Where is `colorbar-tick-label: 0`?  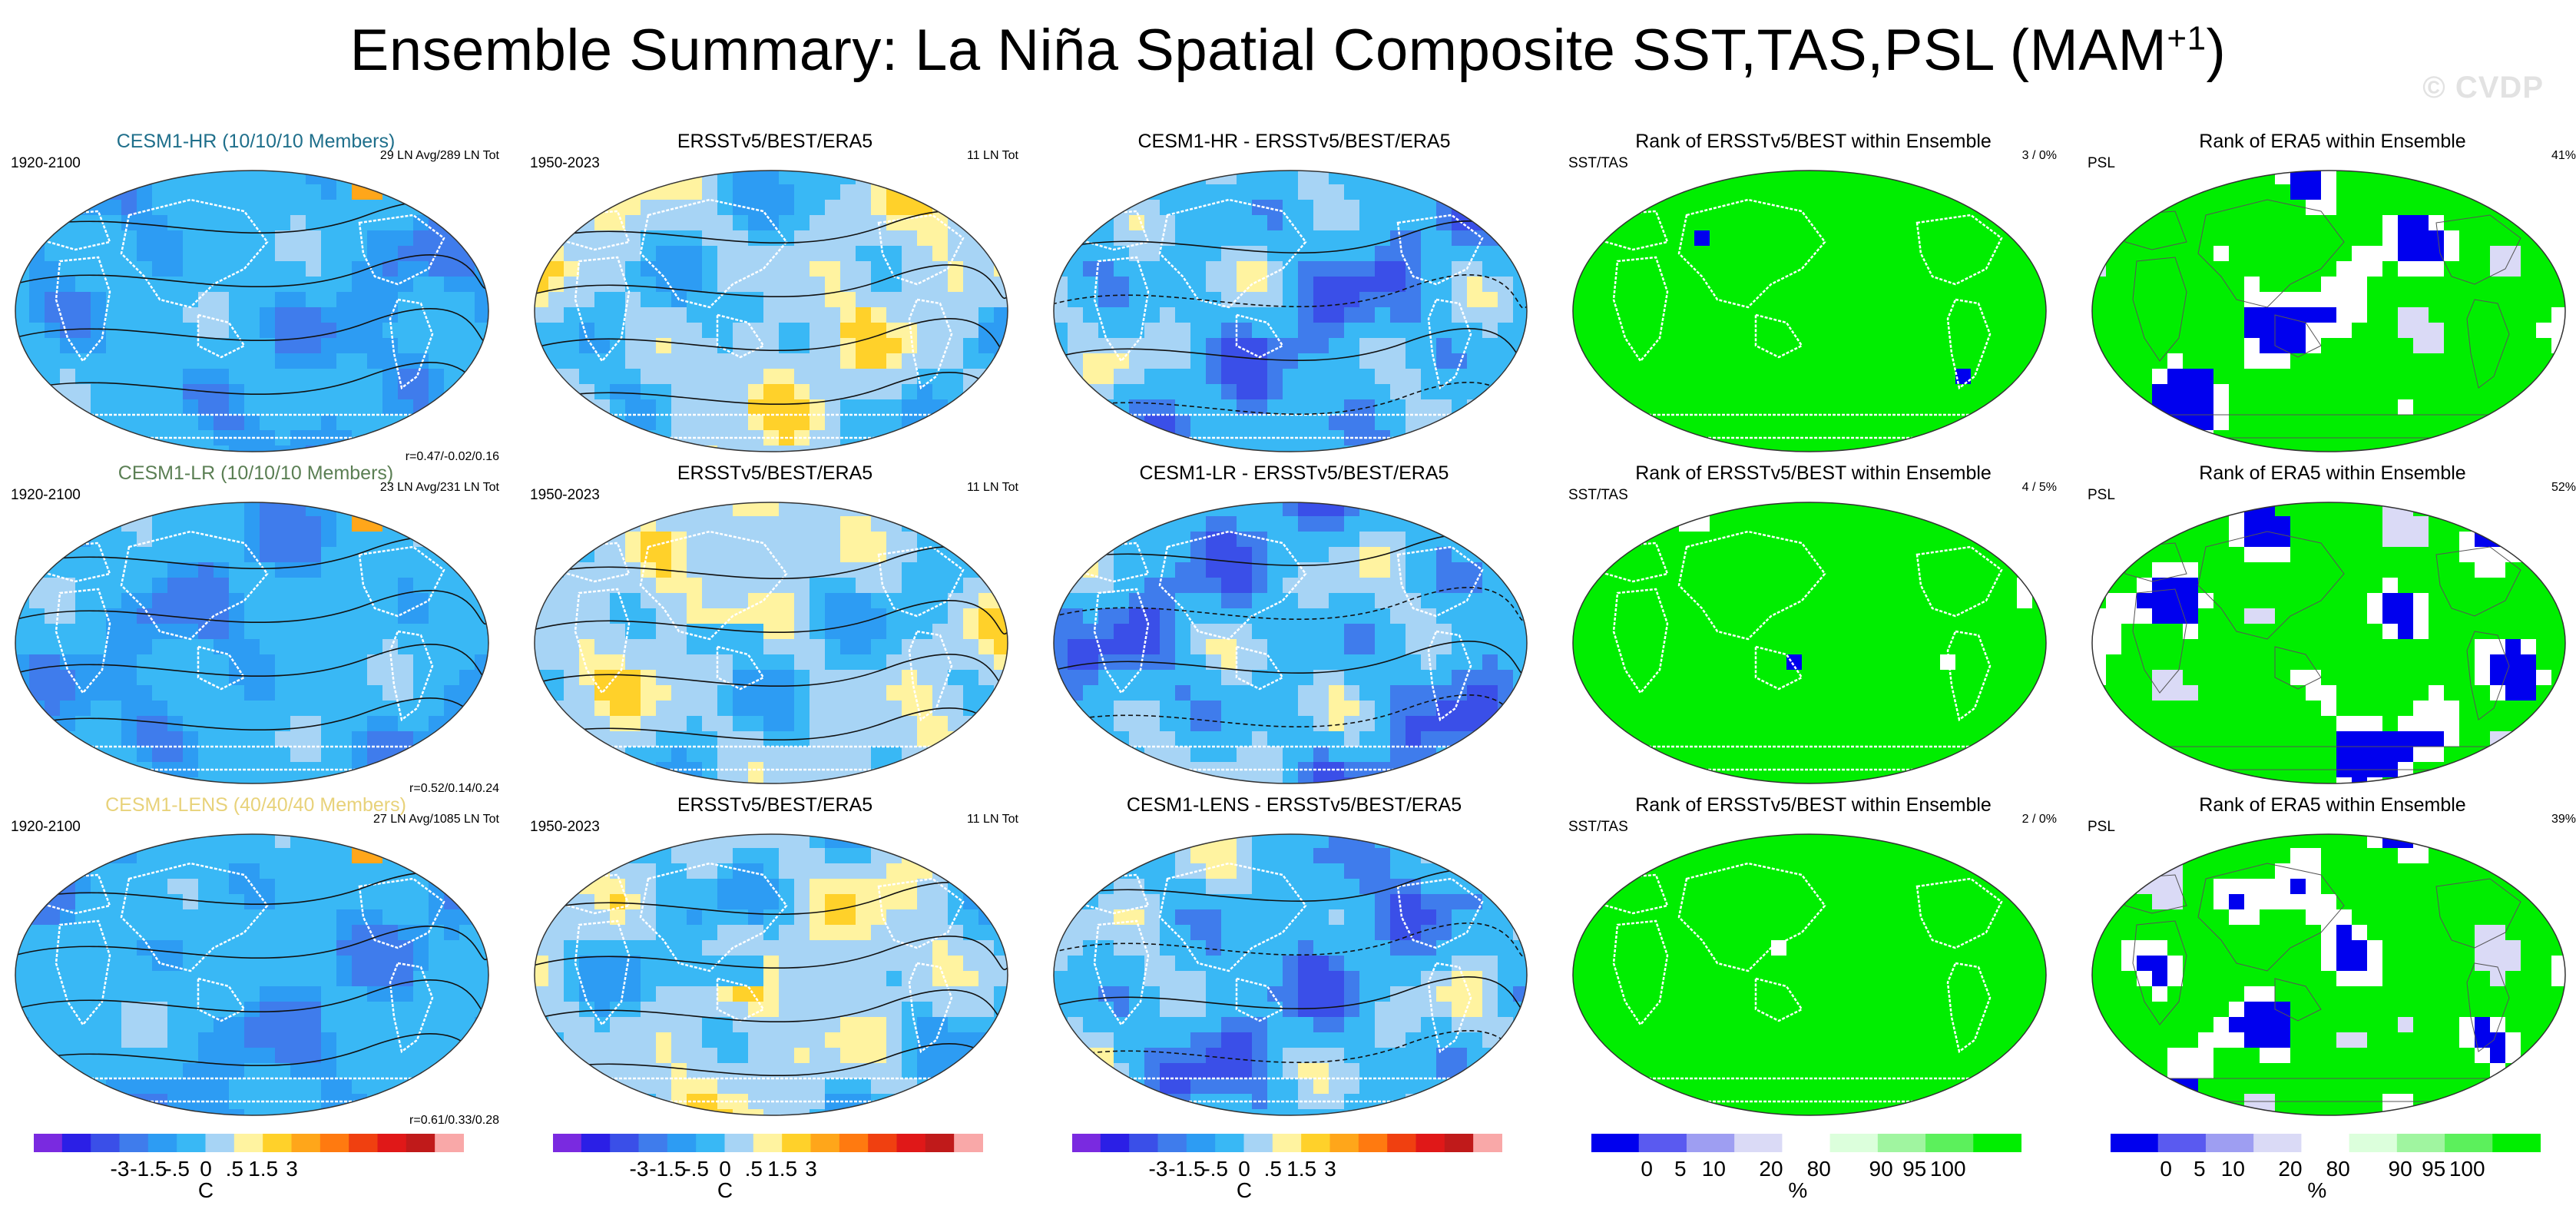
colorbar-tick-label: 0 is located at coordinates (206, 1169).